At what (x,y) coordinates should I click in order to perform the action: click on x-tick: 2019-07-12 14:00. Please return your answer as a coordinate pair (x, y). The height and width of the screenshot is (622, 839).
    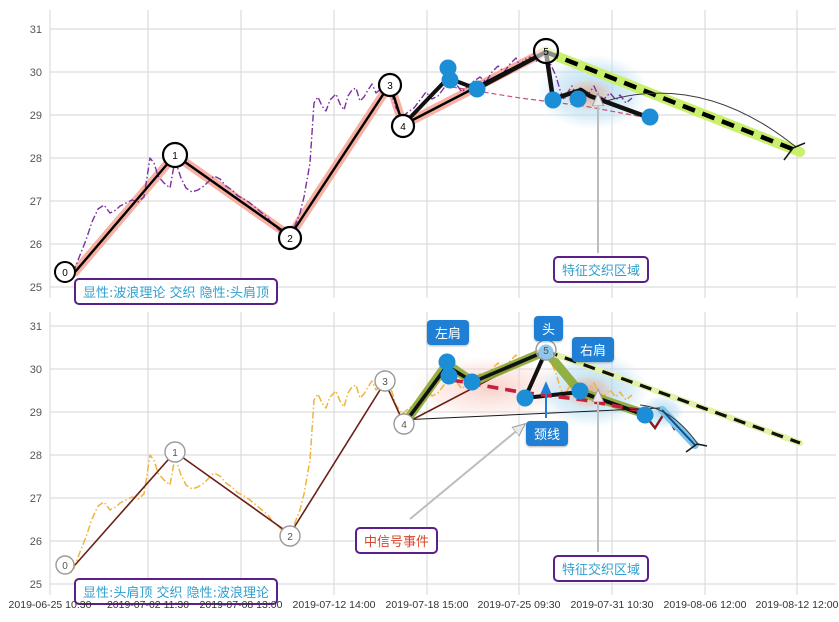
    Looking at the image, I should click on (334, 605).